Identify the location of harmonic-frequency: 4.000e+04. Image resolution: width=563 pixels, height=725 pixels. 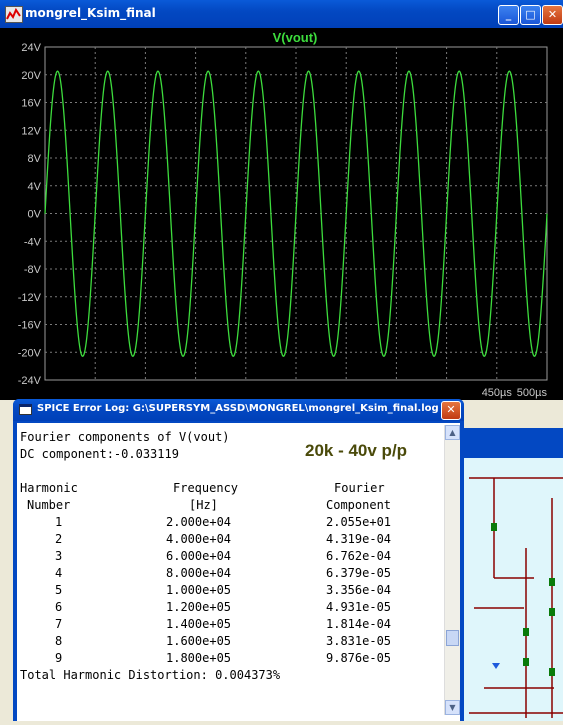
(199, 539).